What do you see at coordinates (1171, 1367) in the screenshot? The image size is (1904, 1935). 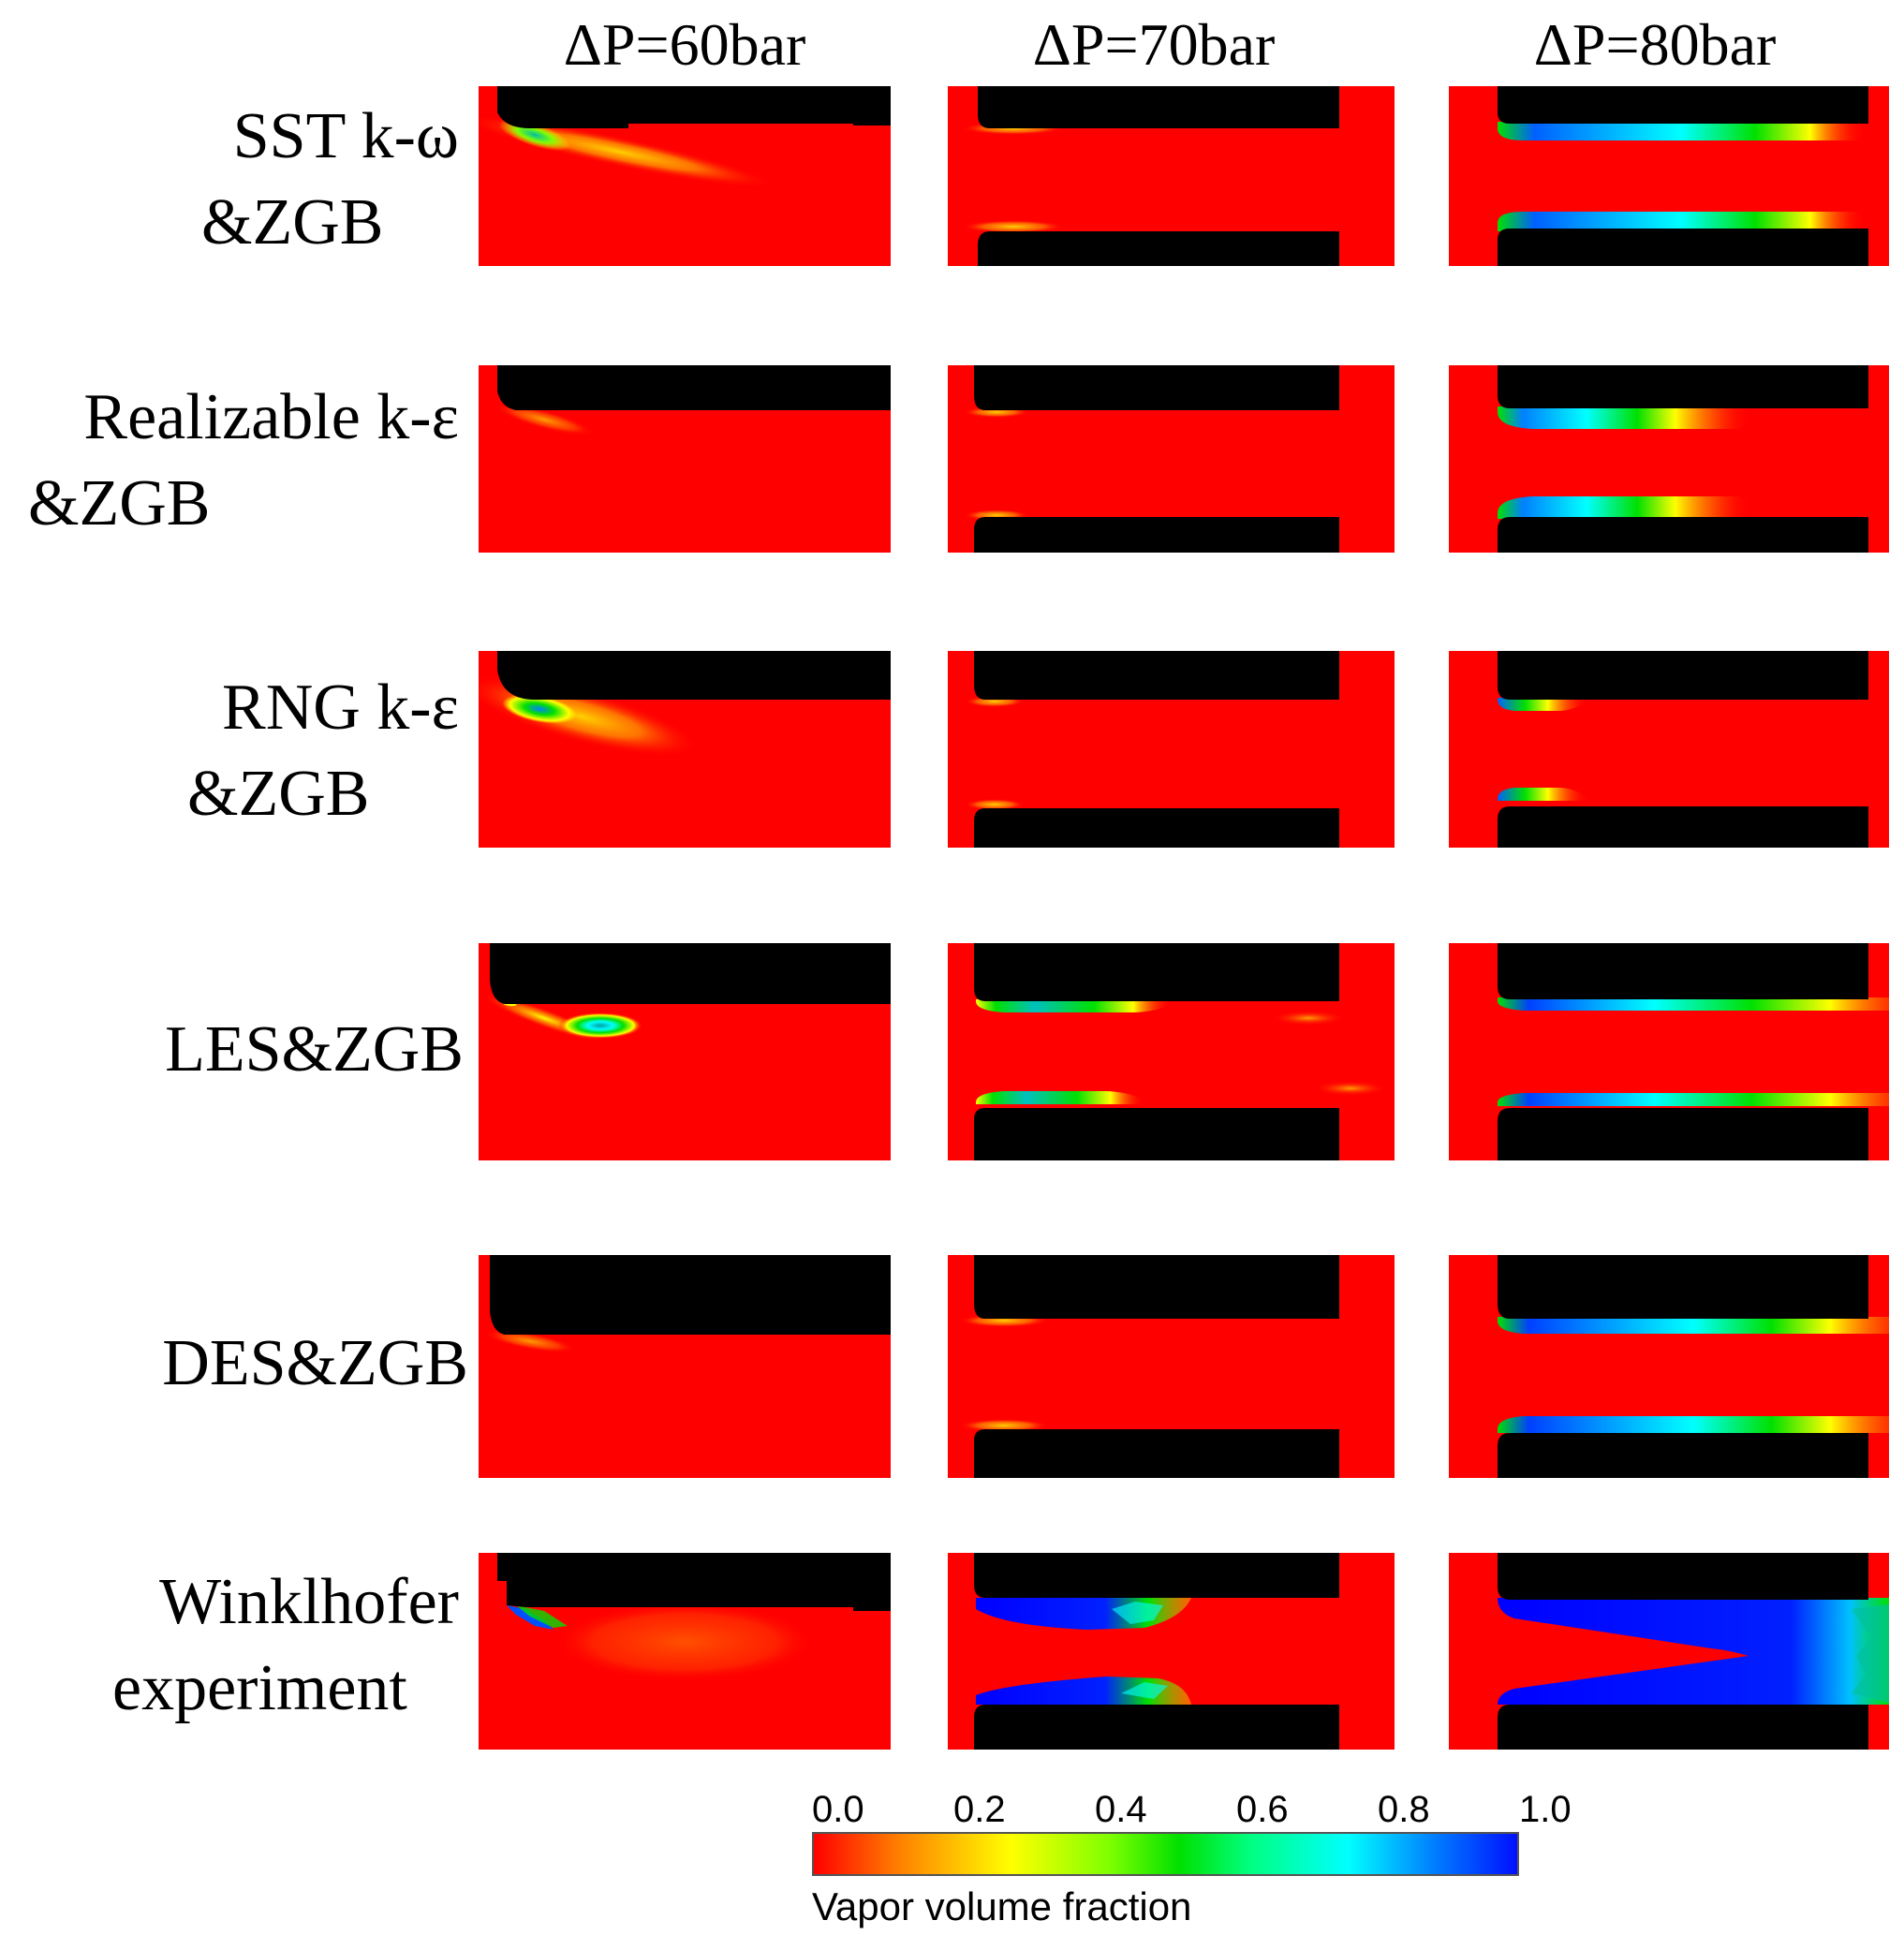 I see `contour-des-70bar` at bounding box center [1171, 1367].